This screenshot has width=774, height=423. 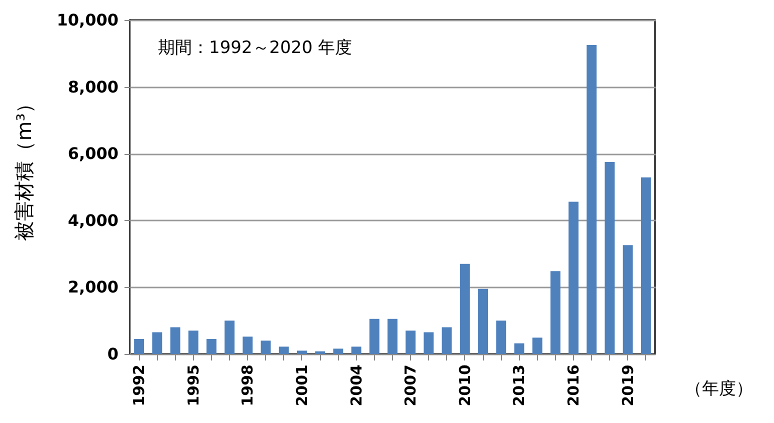 I want to click on x-axis-title: （年度）, so click(x=719, y=389).